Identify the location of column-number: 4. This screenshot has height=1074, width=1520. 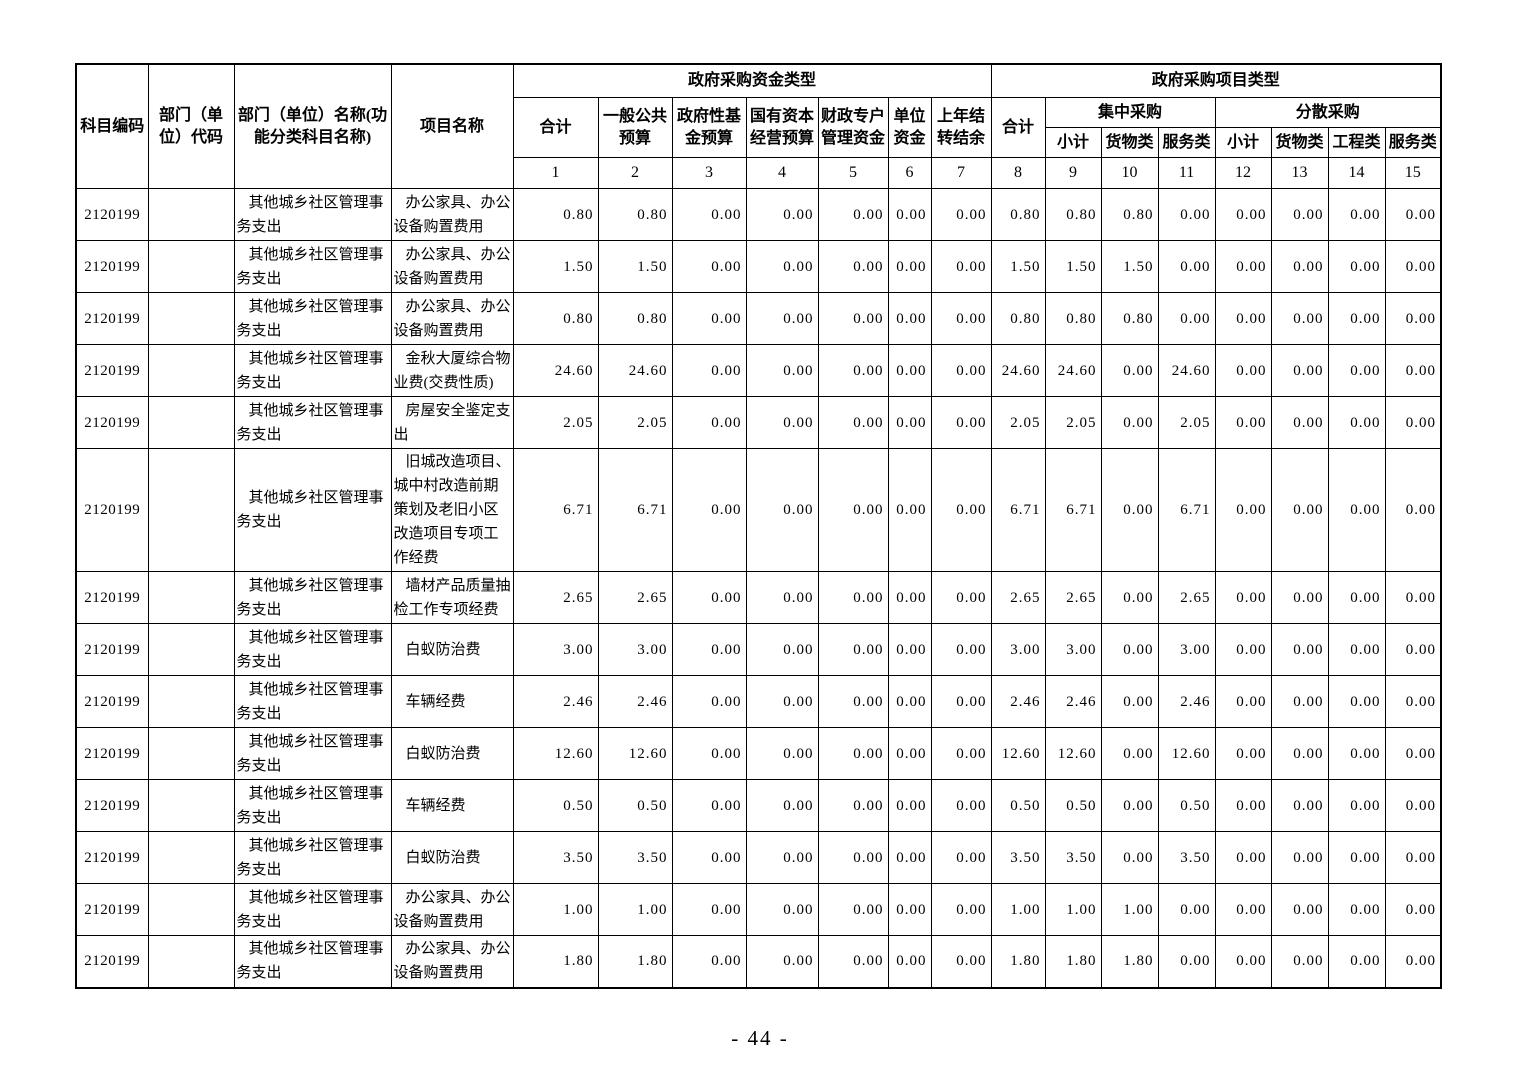
(782, 173).